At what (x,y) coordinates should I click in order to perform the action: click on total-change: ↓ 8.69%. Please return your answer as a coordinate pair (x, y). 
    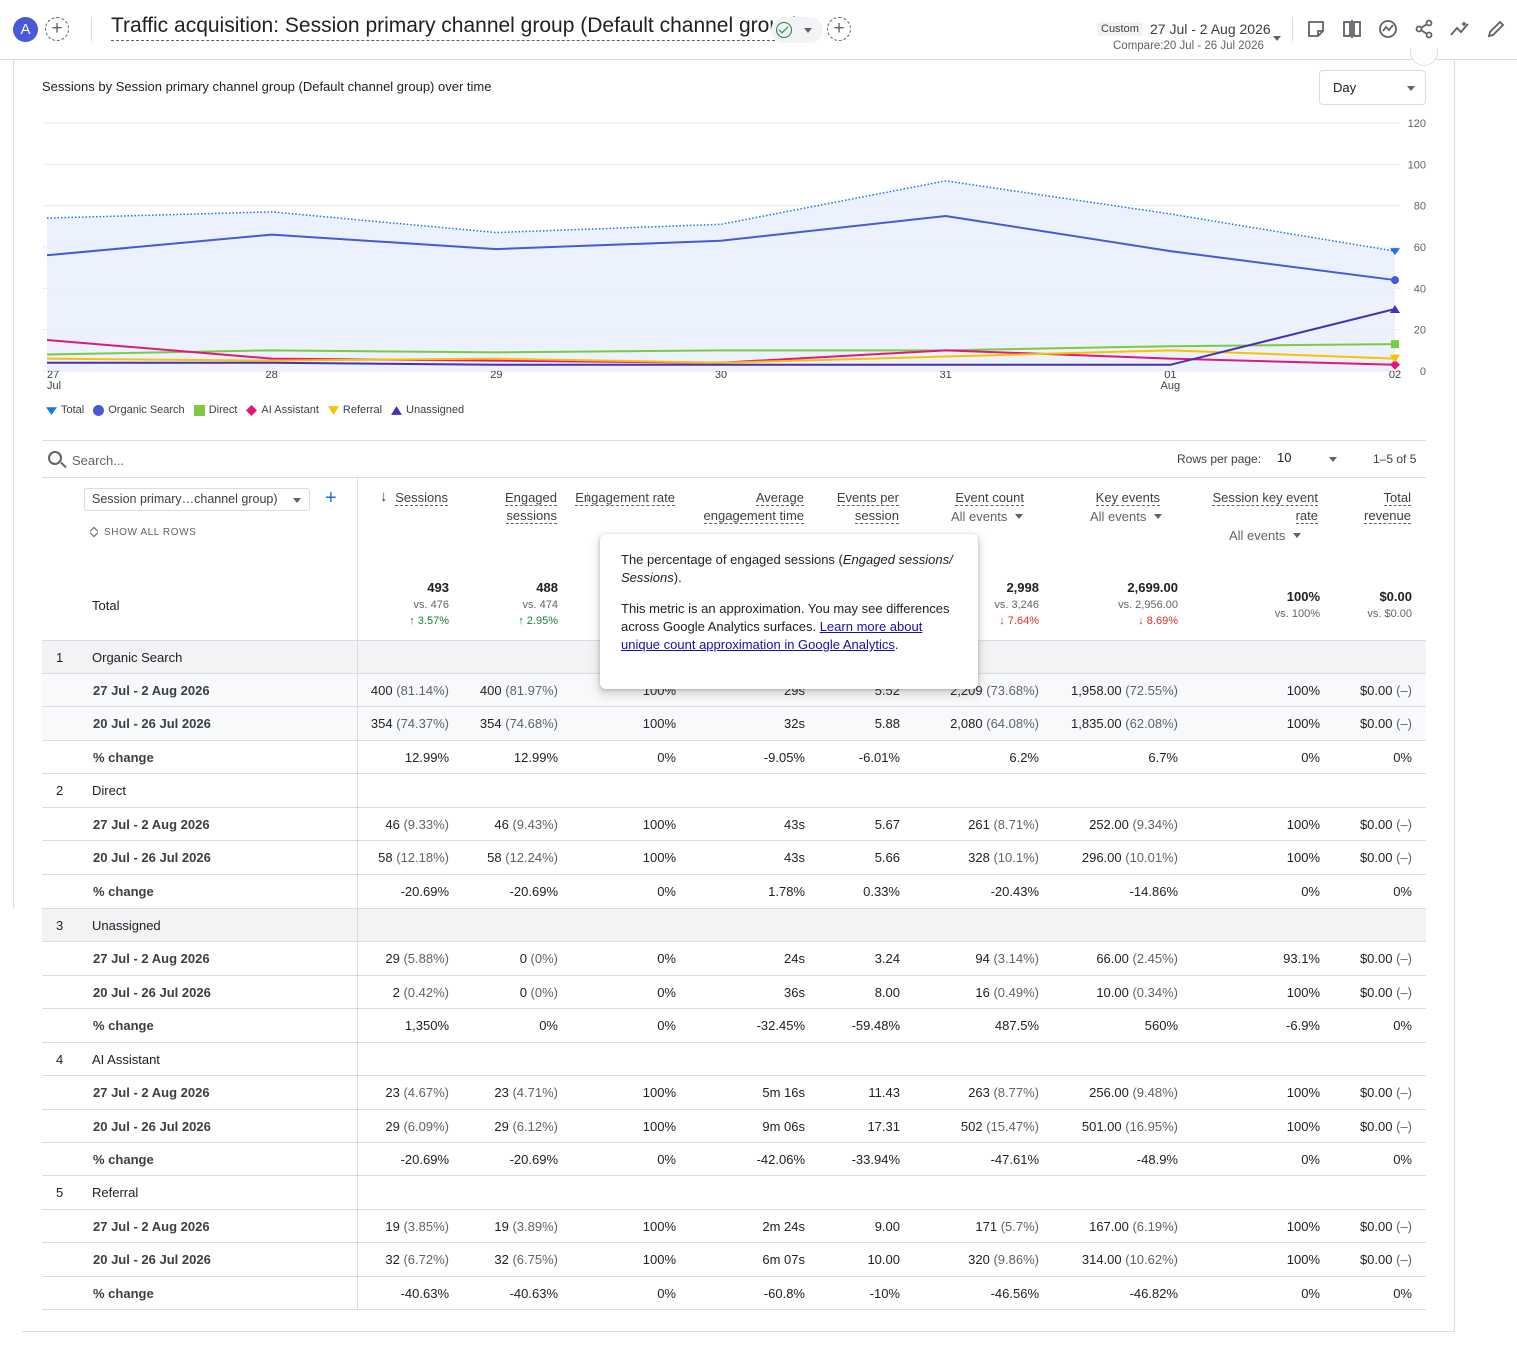
    Looking at the image, I should click on (1158, 621).